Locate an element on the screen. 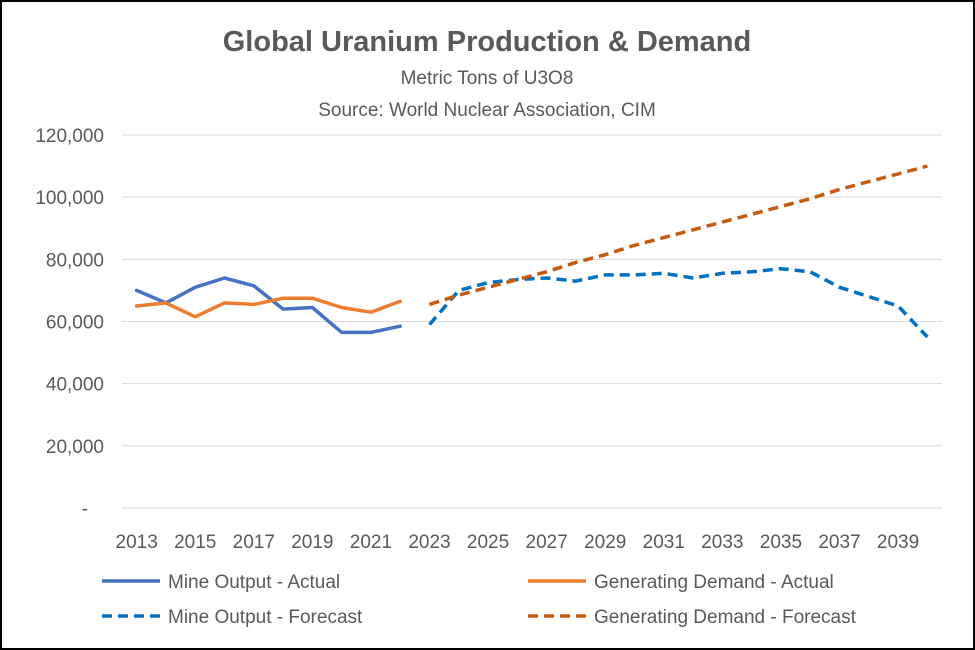 The width and height of the screenshot is (975, 650). legend-label: Generating Demand - Forecast is located at coordinates (725, 617).